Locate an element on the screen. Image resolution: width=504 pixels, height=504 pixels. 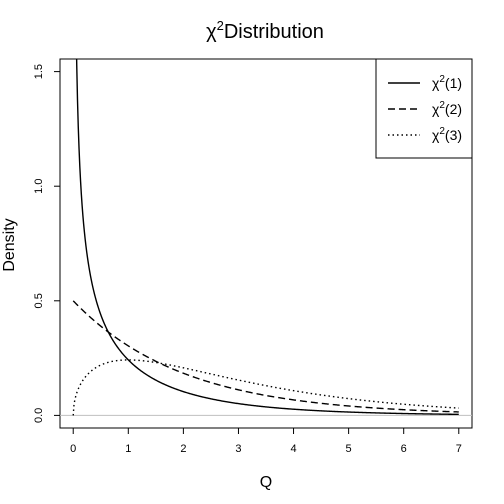
y-axis-label: Density is located at coordinates (9, 244).